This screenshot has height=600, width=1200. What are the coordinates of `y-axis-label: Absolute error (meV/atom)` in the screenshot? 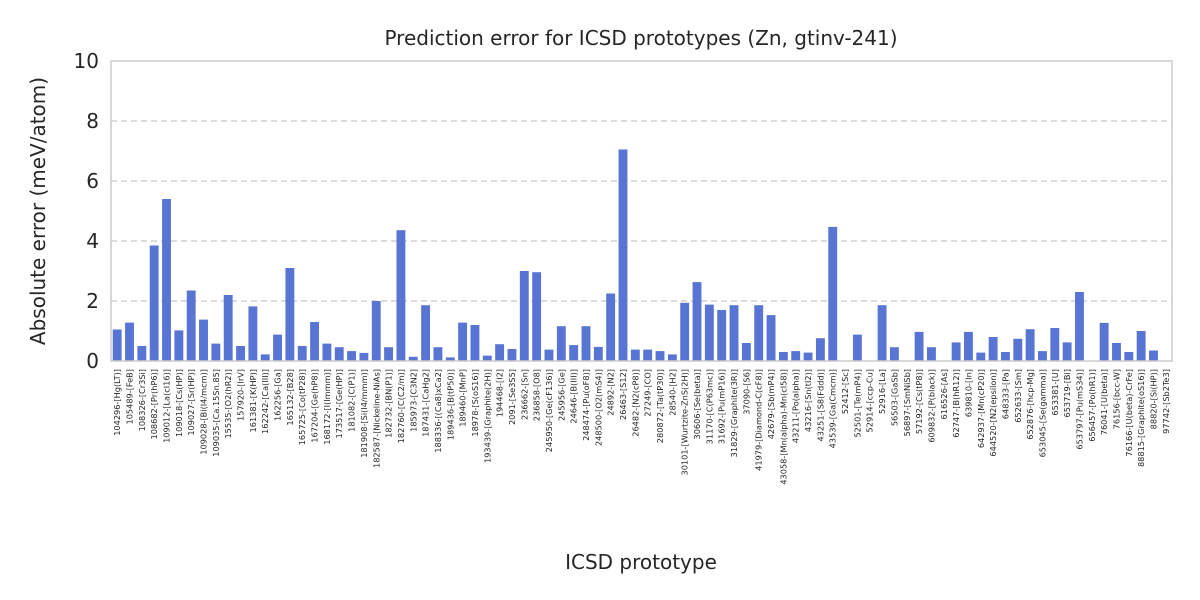 It's located at (38, 211).